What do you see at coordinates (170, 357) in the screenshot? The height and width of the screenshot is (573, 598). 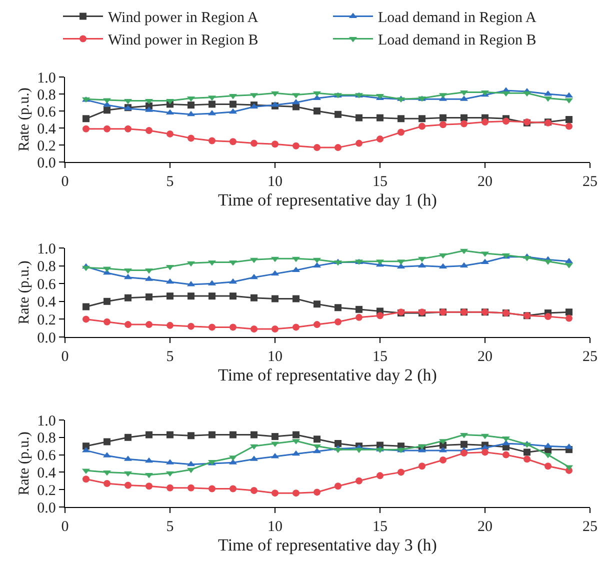 I see `x-tick-label: 5` at bounding box center [170, 357].